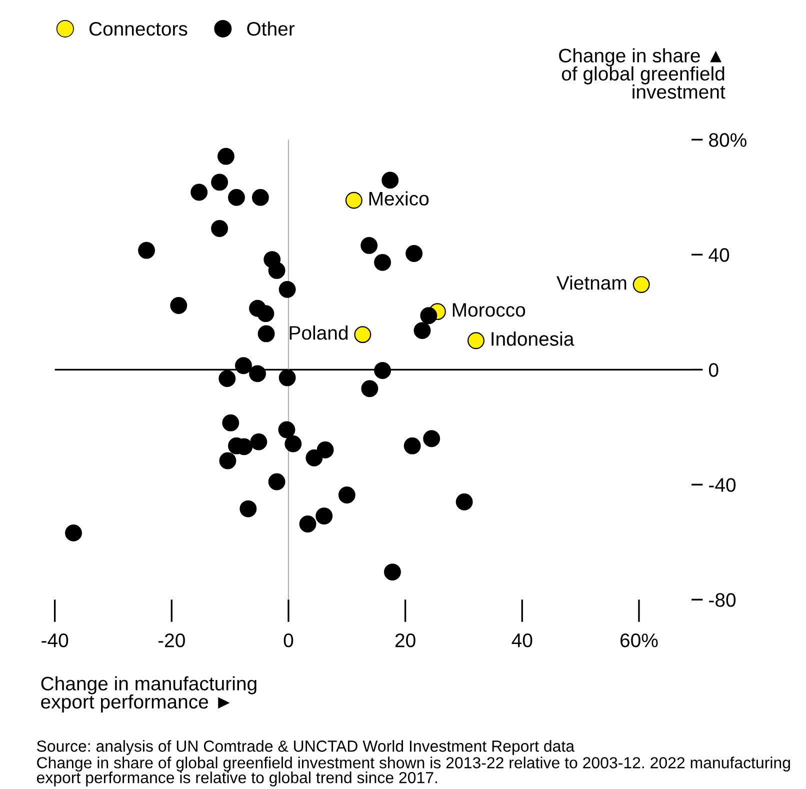 The width and height of the screenshot is (806, 789). I want to click on y-axis-title: Change in share ▲ of global greenfield investment, so click(642, 73).